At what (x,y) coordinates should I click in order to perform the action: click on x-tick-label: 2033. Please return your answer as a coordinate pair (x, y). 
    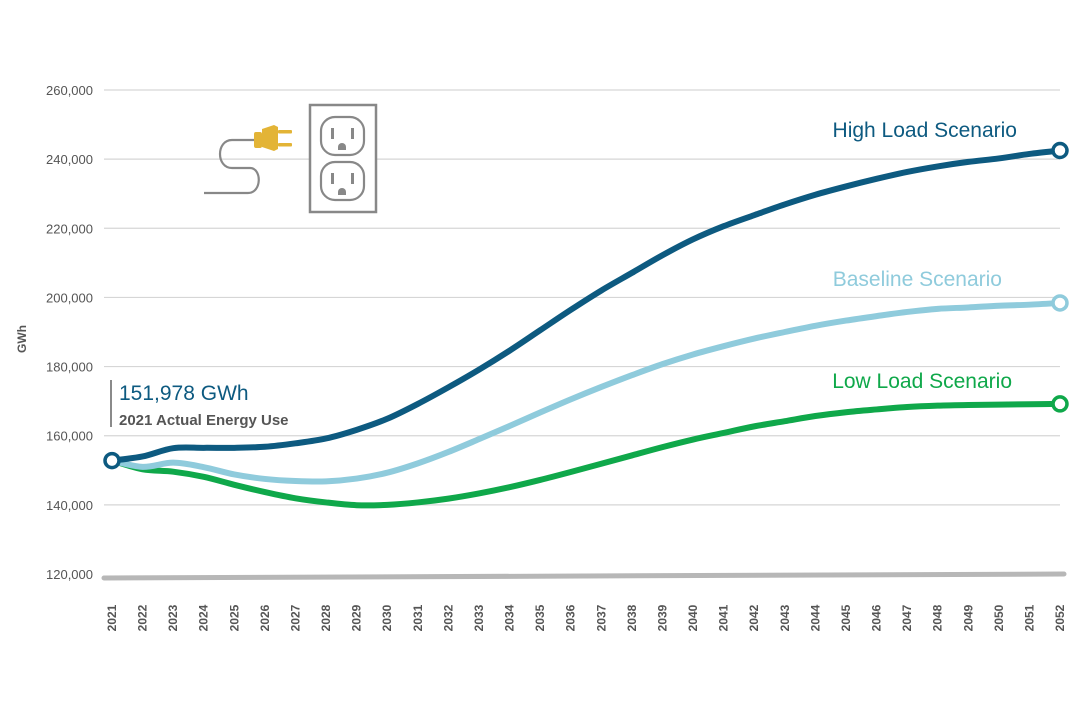
    Looking at the image, I should click on (479, 617).